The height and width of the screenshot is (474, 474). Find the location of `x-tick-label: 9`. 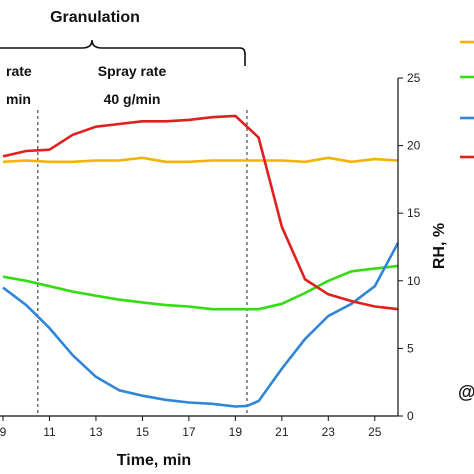

x-tick-label: 9 is located at coordinates (3, 432).